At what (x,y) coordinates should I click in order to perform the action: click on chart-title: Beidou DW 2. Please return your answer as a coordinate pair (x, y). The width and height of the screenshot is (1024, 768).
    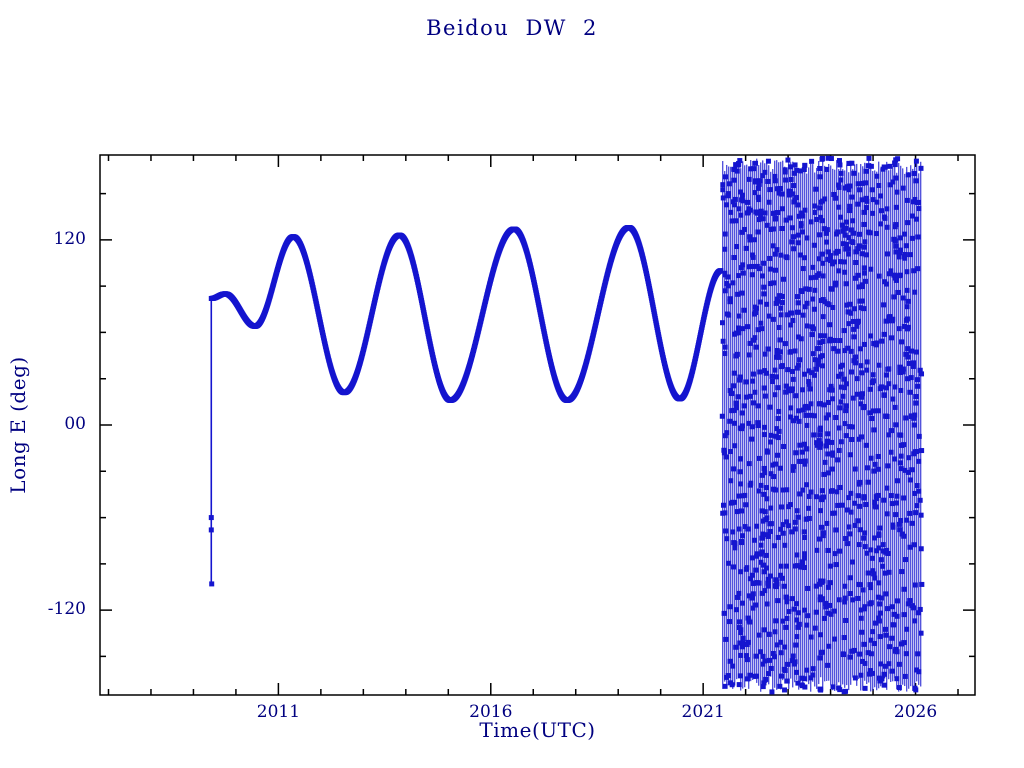
    Looking at the image, I should click on (512, 28).